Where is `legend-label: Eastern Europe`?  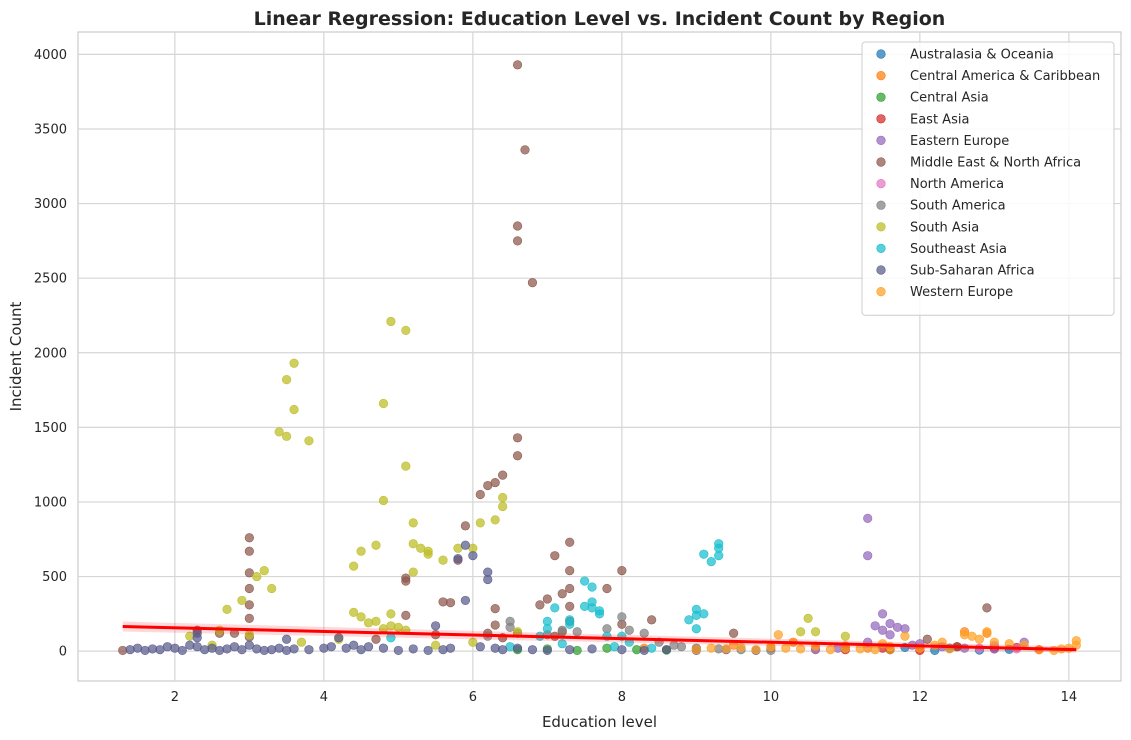 legend-label: Eastern Europe is located at coordinates (959, 141).